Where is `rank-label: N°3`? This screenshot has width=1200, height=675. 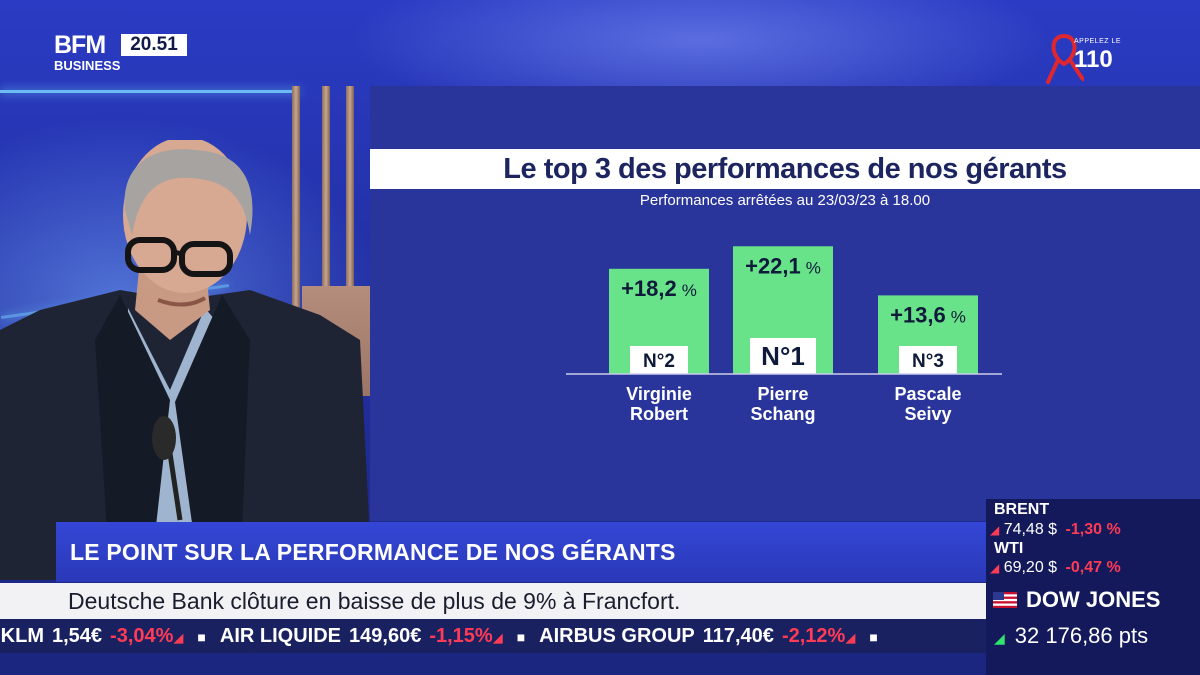
rank-label: N°3 is located at coordinates (928, 361).